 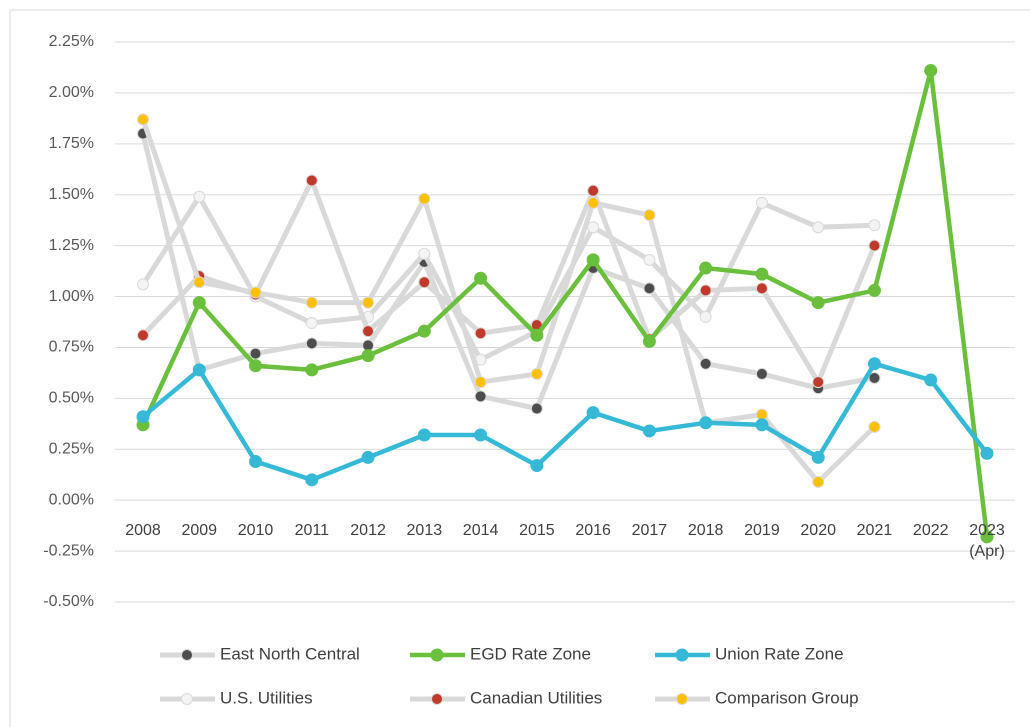 What do you see at coordinates (537, 531) in the screenshot?
I see `x-tick-label: 2015` at bounding box center [537, 531].